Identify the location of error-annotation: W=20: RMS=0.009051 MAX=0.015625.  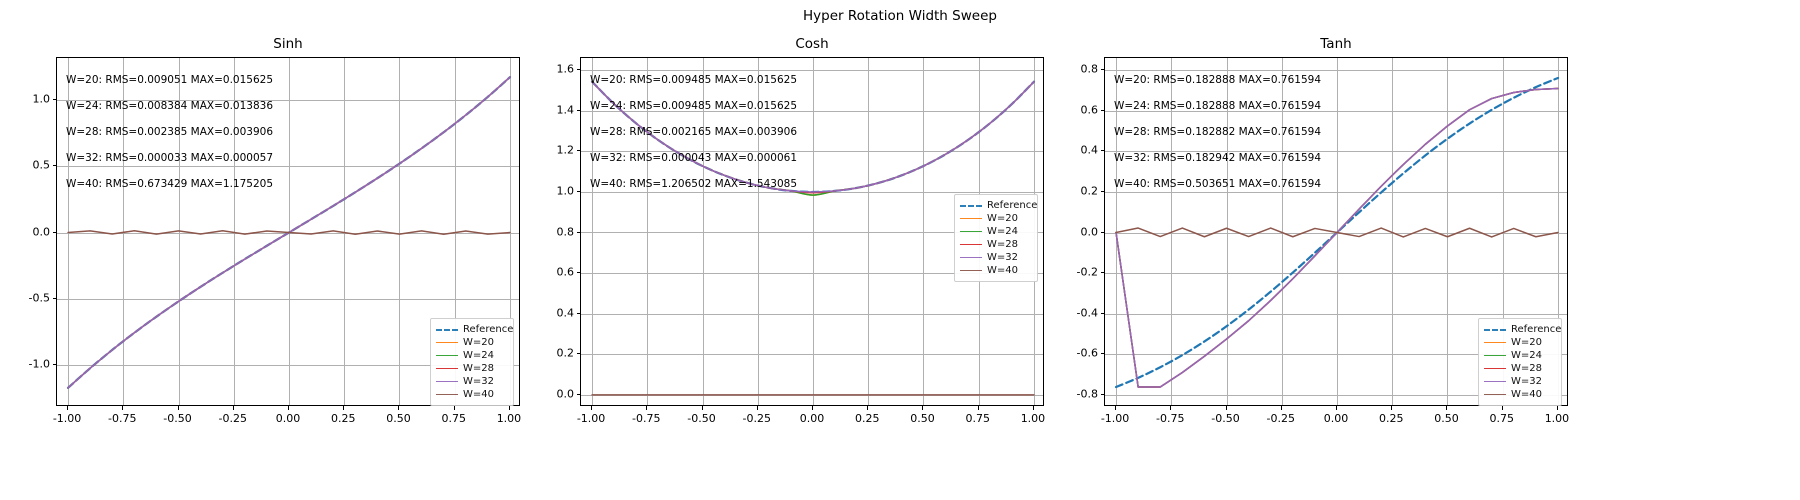
(170, 80).